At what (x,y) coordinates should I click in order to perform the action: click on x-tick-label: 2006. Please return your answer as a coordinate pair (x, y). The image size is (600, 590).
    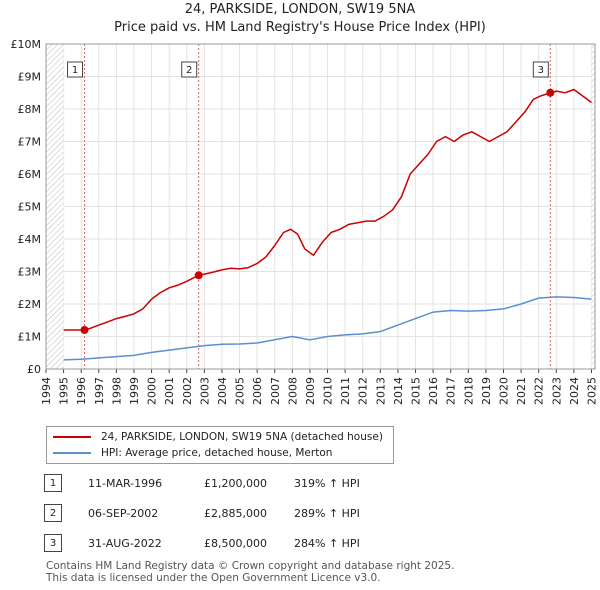
    Looking at the image, I should click on (257, 391).